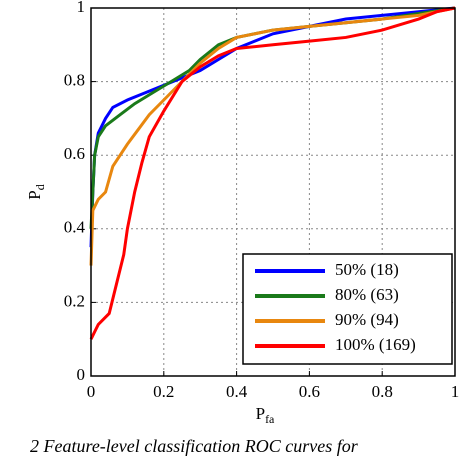 This screenshot has width=474, height=459. Describe the element at coordinates (382, 391) in the screenshot. I see `x-tick-label: 0.8` at that location.